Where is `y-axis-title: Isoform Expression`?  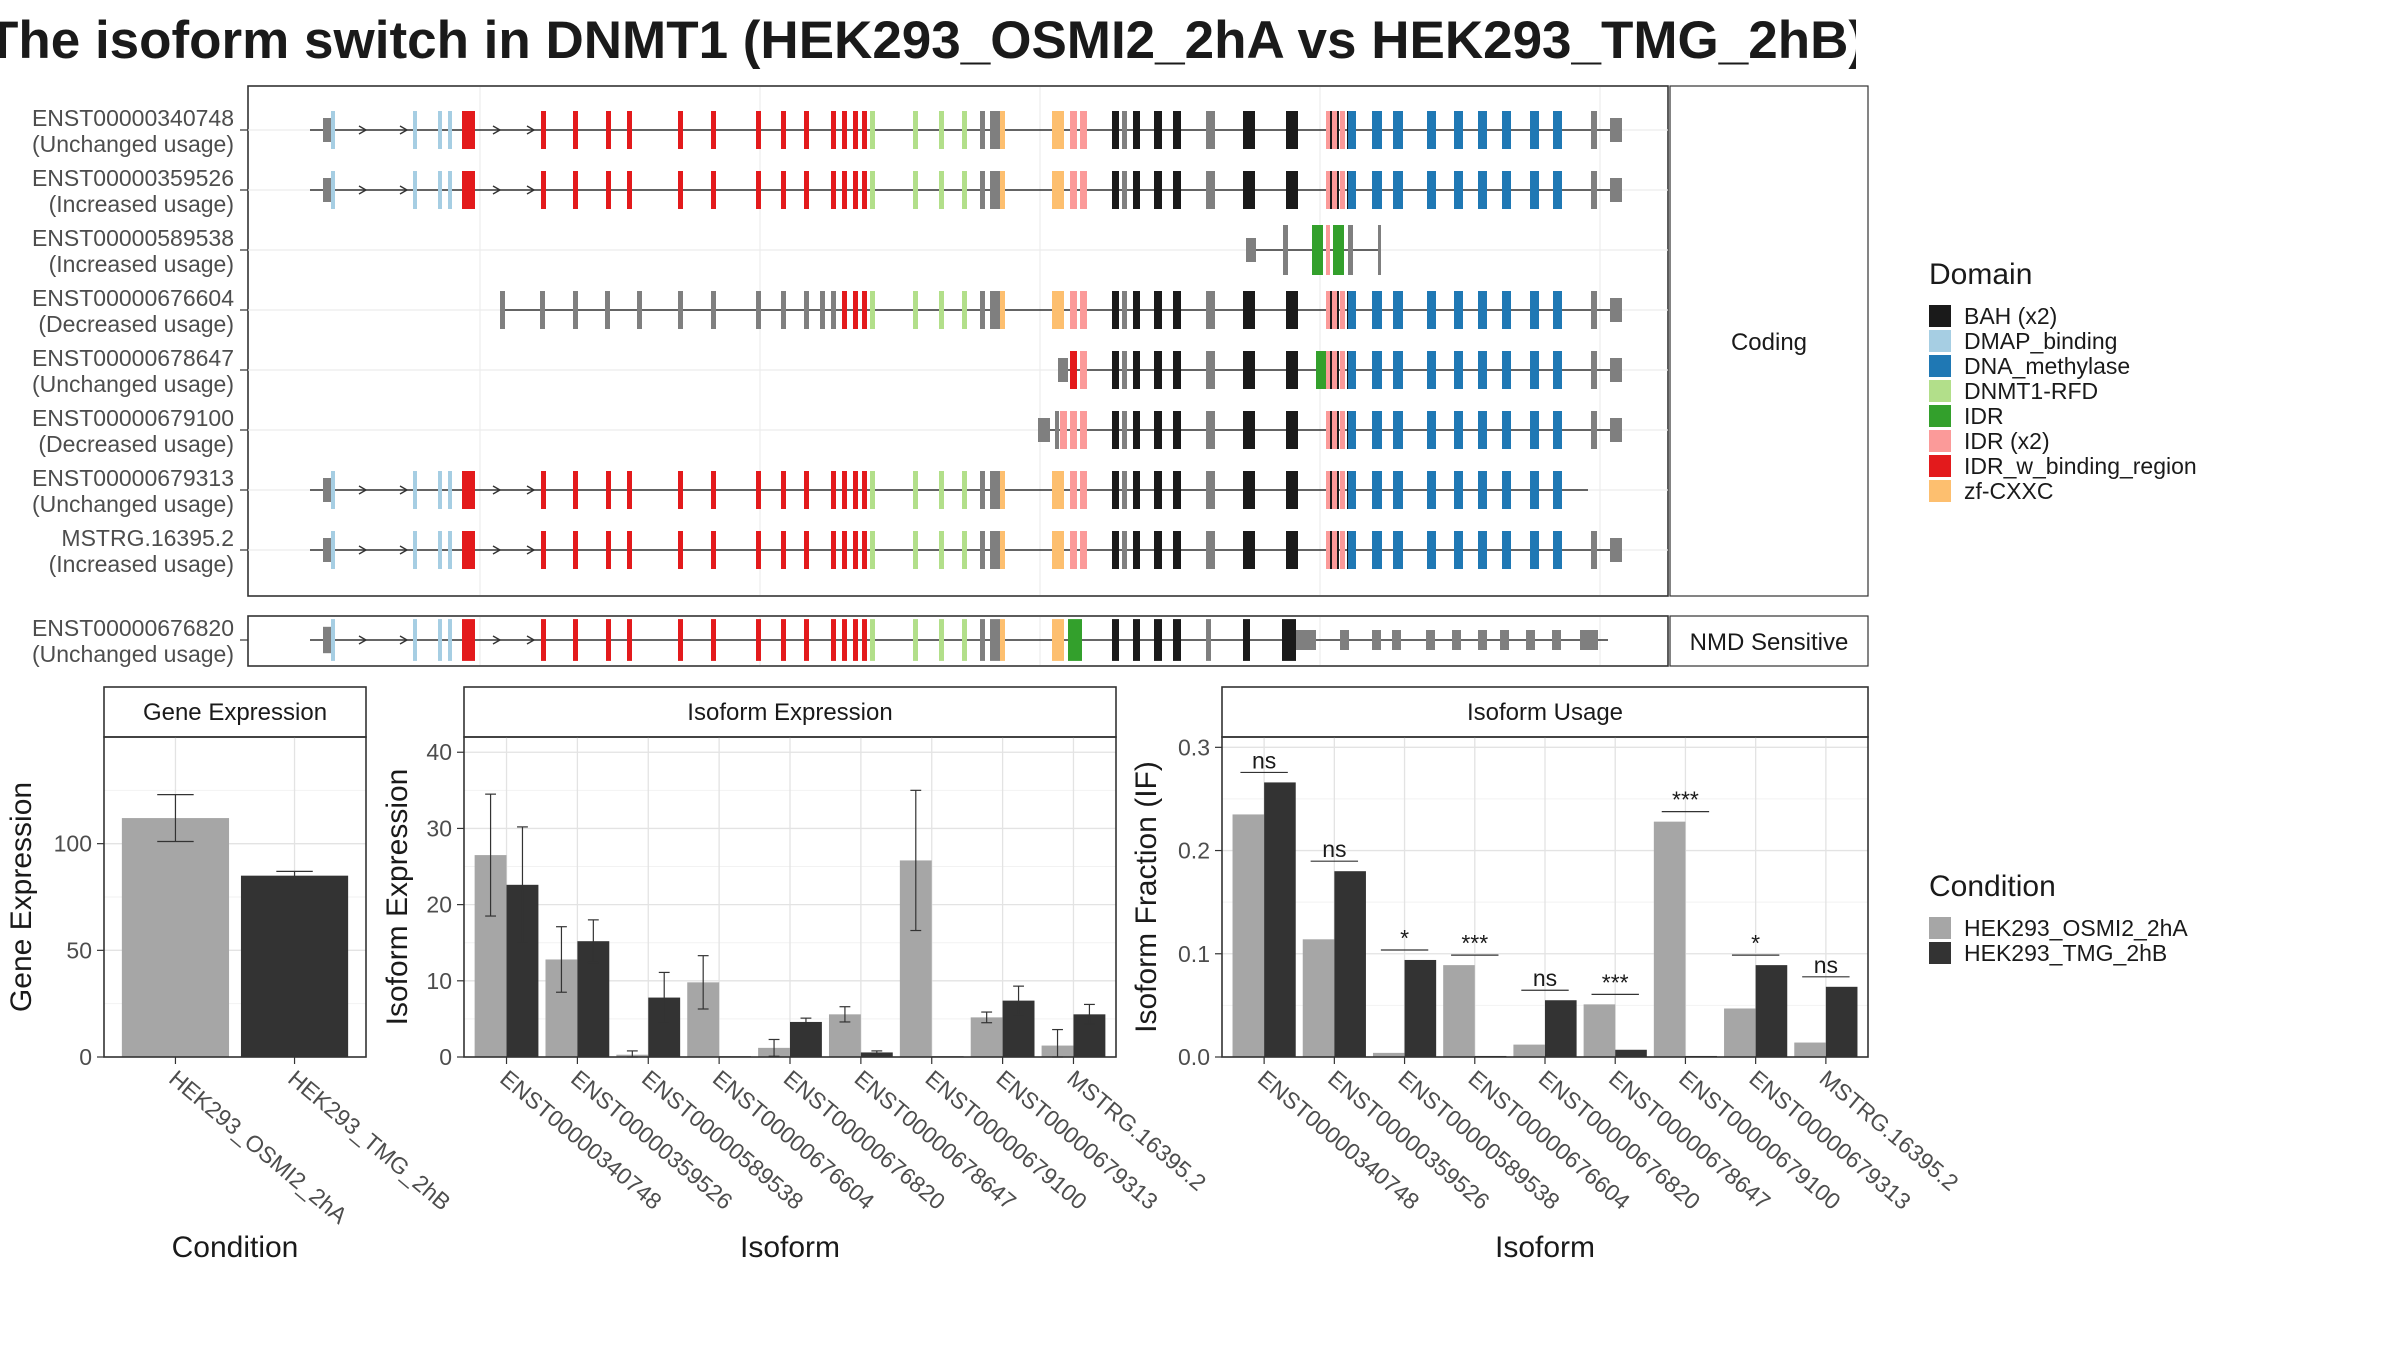 y-axis-title: Isoform Expression is located at coordinates (397, 897).